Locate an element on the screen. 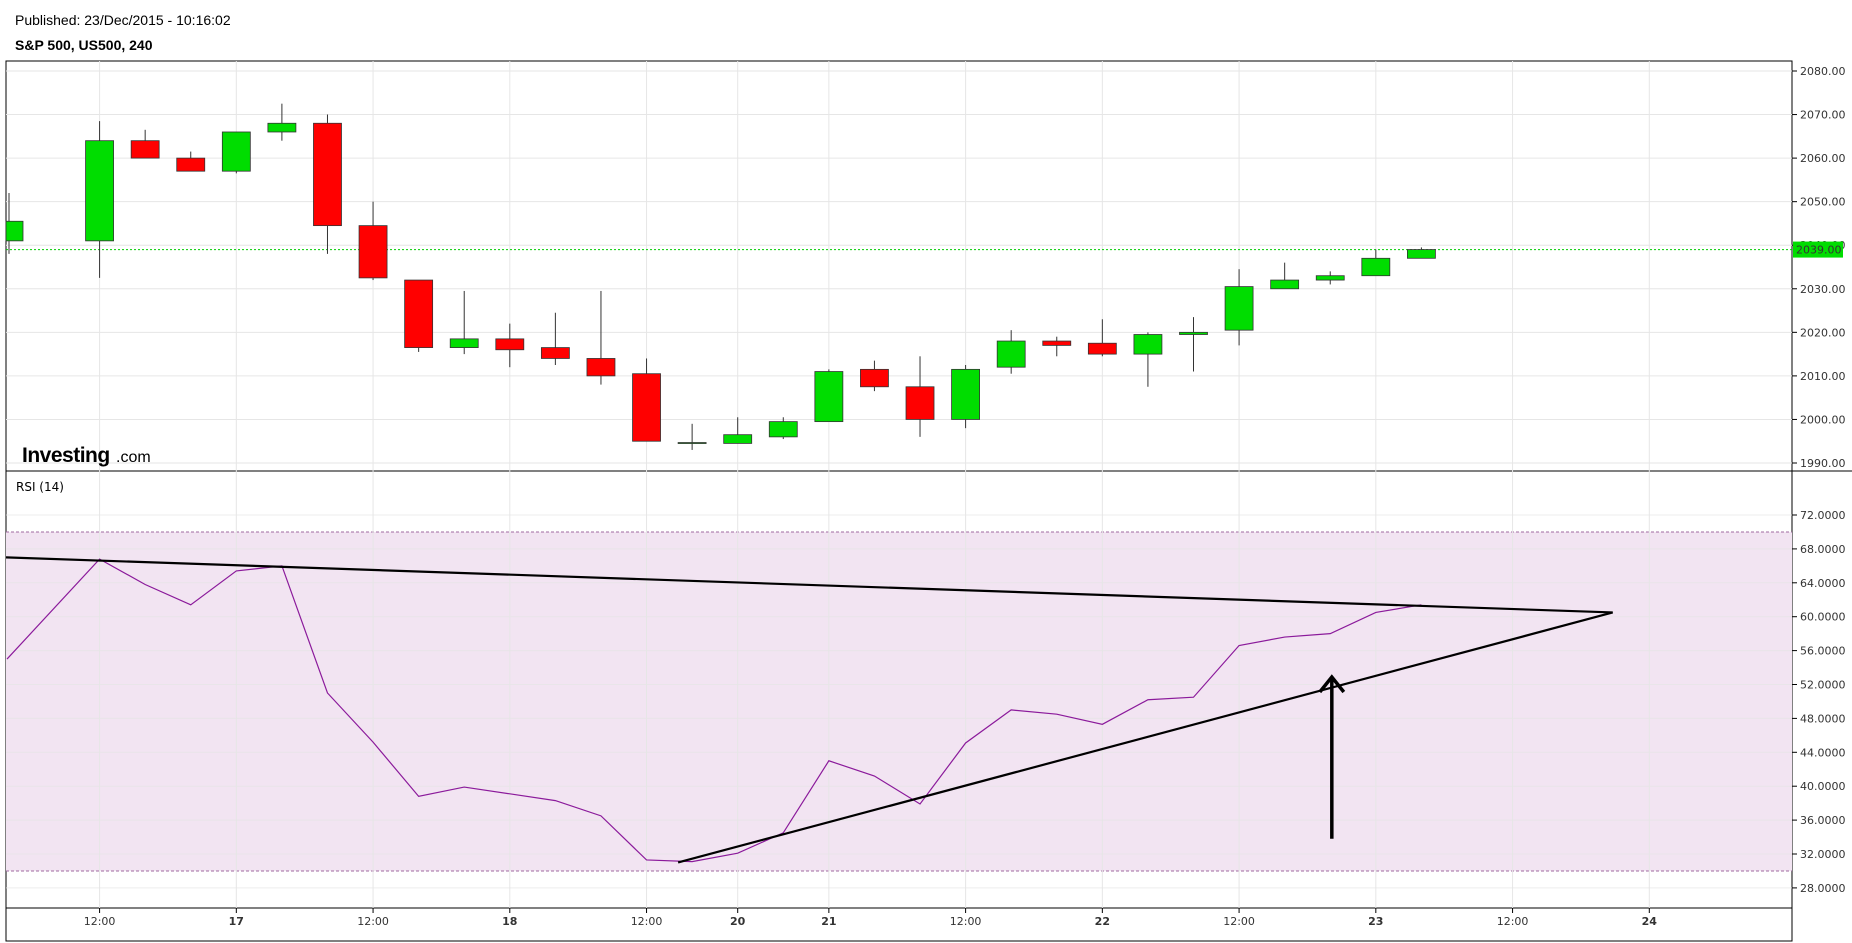 The image size is (1852, 943). x-axis-tick-label: 24 is located at coordinates (1650, 921).